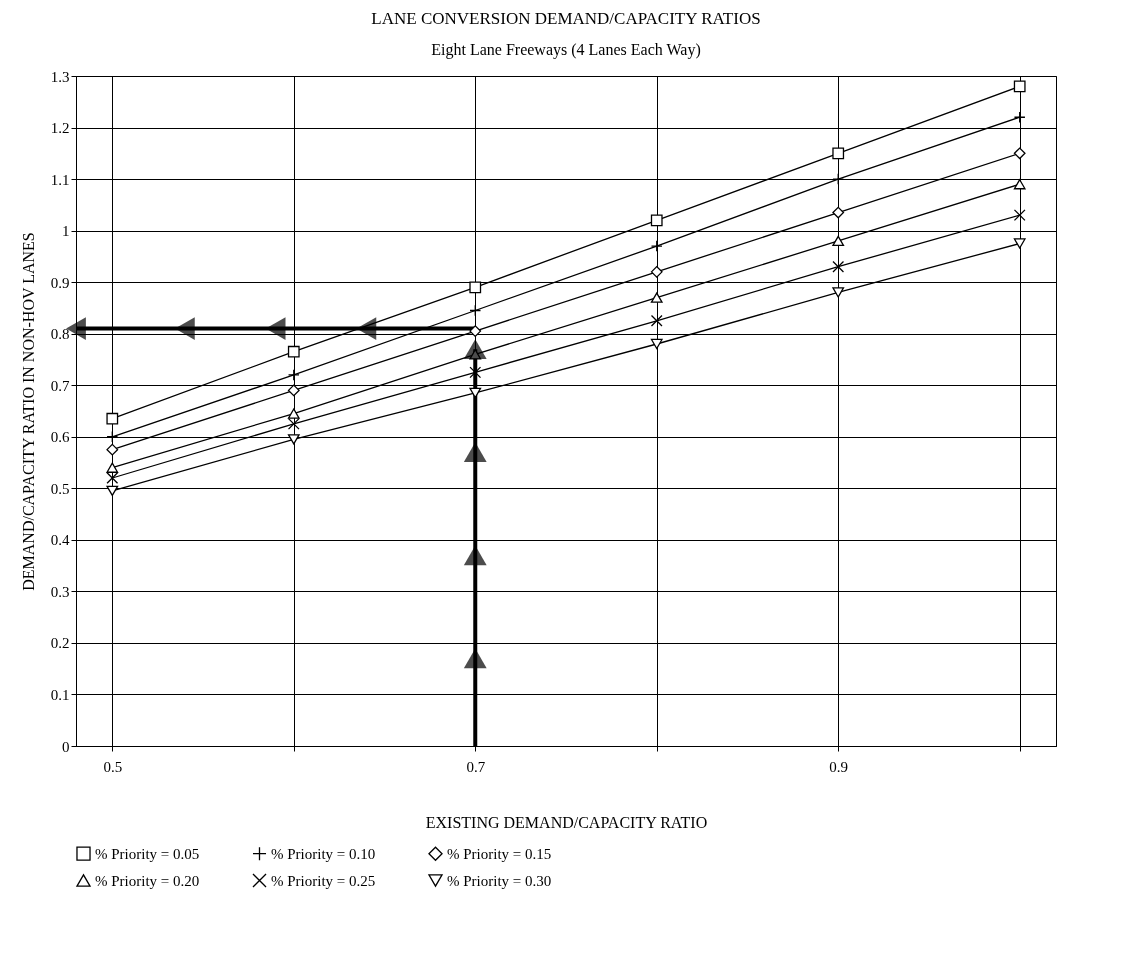 This screenshot has width=1131, height=958. What do you see at coordinates (147, 853) in the screenshot?
I see `legend-label: % Priority = 0.05` at bounding box center [147, 853].